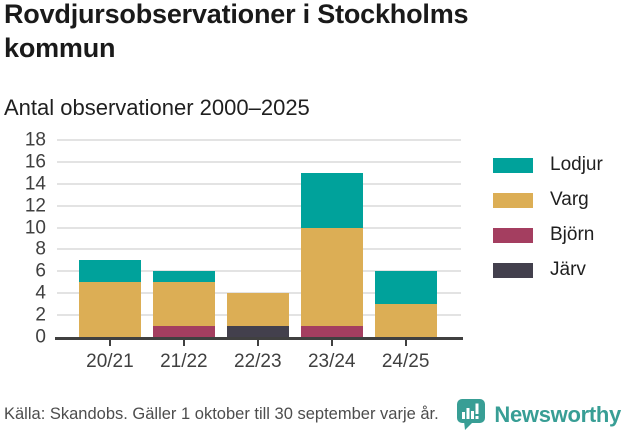 The width and height of the screenshot is (631, 439). I want to click on legend: Lodjur Varg Björn Järv, so click(548, 245).